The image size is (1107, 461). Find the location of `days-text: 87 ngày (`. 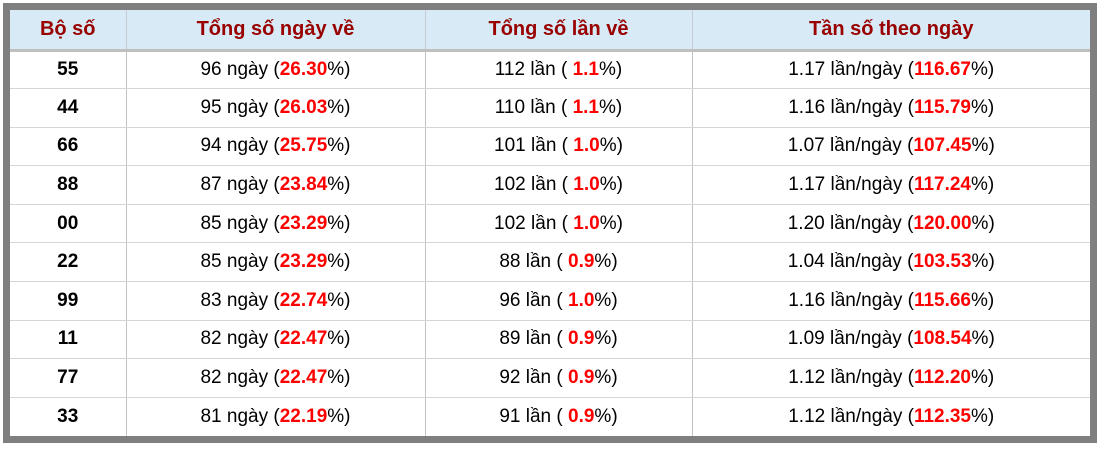

days-text: 87 ngày ( is located at coordinates (240, 185).